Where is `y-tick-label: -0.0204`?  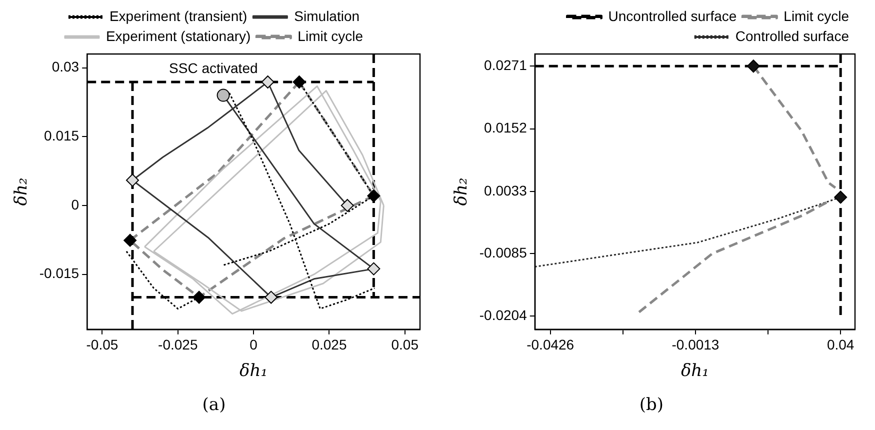
y-tick-label: -0.0204 is located at coordinates (503, 315).